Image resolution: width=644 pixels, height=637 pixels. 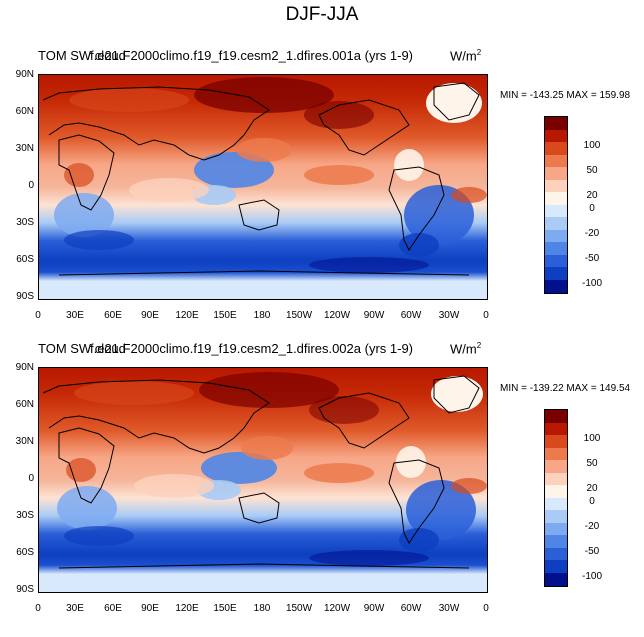 I want to click on min-max-label: MIN = -143.25 MAX = 159.98, so click(x=565, y=95).